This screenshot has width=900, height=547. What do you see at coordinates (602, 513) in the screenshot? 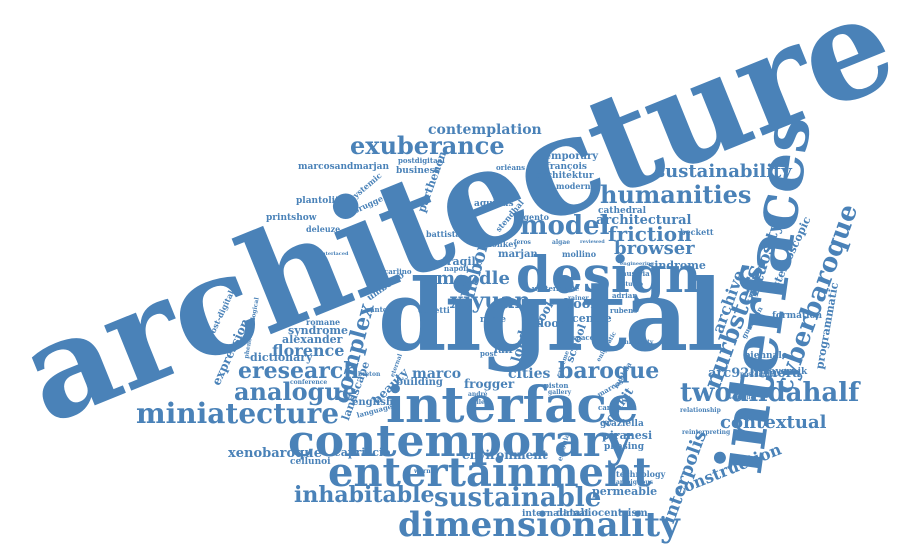
I see `word-databiocentrism: databiocentrism` at bounding box center [602, 513].